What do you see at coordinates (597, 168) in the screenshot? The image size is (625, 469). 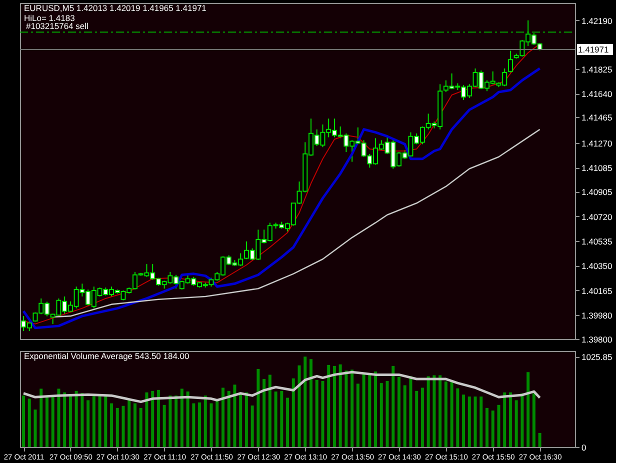 I see `y-tick-label: 1.41085` at bounding box center [597, 168].